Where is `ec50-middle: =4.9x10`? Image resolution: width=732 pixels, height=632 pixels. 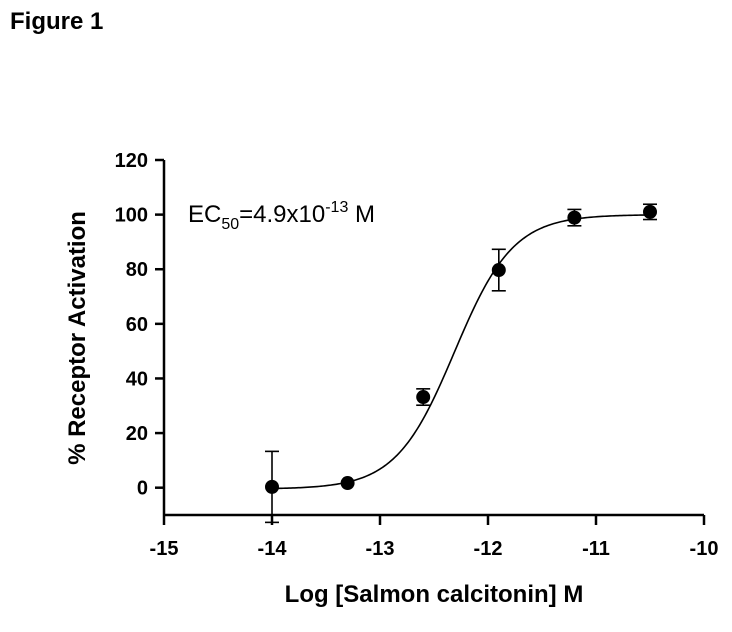 ec50-middle: =4.9x10 is located at coordinates (282, 214).